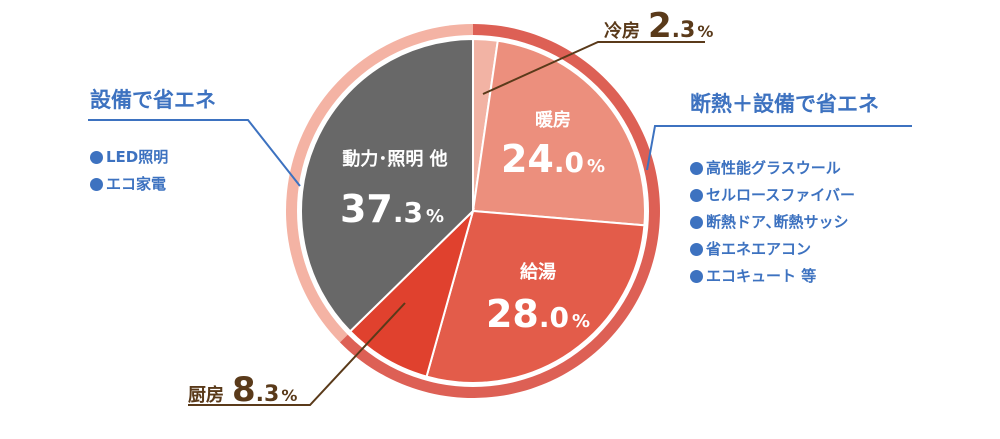  I want to click on list-item: エコキュート 等, so click(772, 276).